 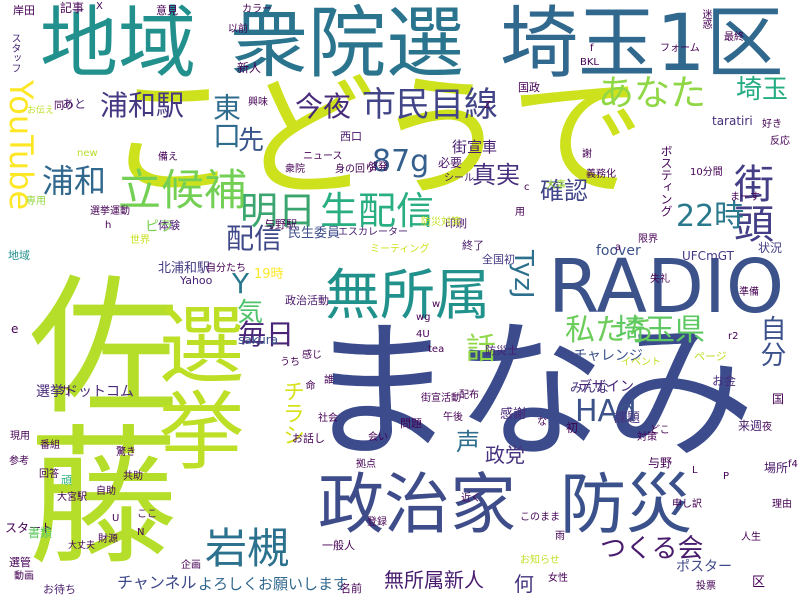 I want to click on word-160: 選挙運動, so click(x=110, y=211).